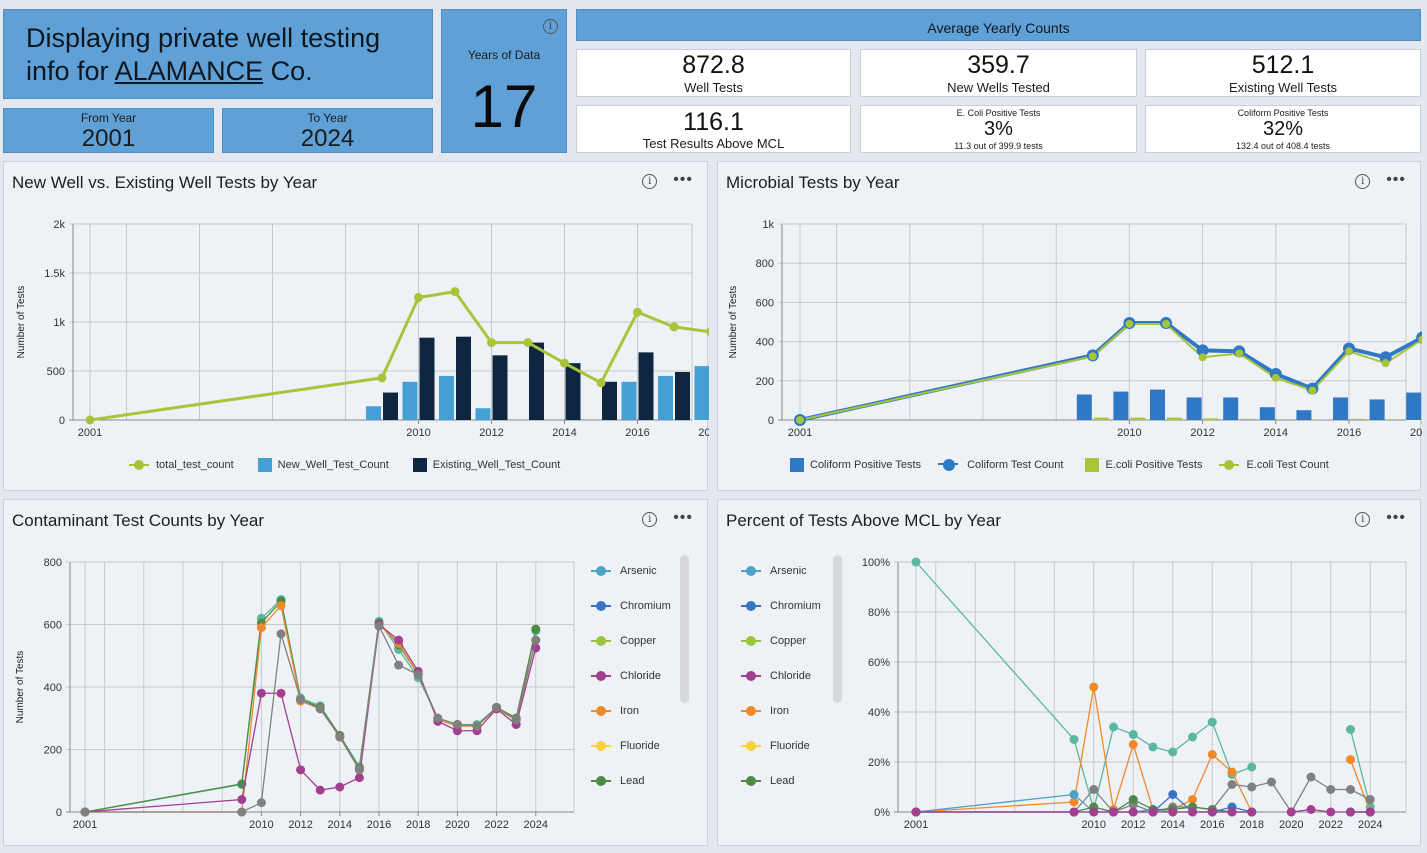 This screenshot has width=1427, height=853. Describe the element at coordinates (56, 372) in the screenshot. I see `y-tick-label: 500` at that location.